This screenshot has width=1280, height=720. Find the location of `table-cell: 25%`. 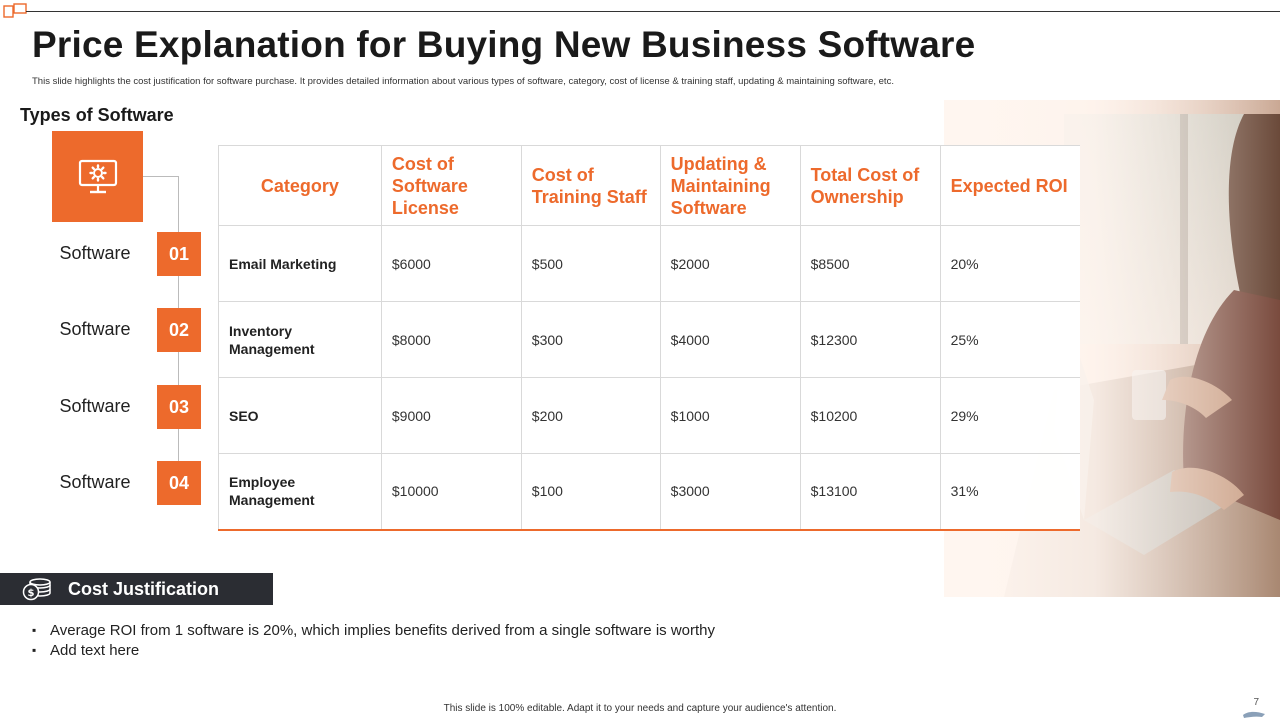

table-cell: 25% is located at coordinates (1009, 339).